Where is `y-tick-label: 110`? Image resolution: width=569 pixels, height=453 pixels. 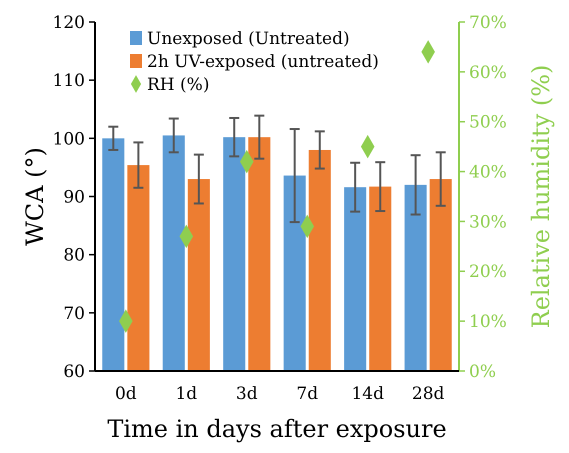
y-tick-label: 110 is located at coordinates (68, 81).